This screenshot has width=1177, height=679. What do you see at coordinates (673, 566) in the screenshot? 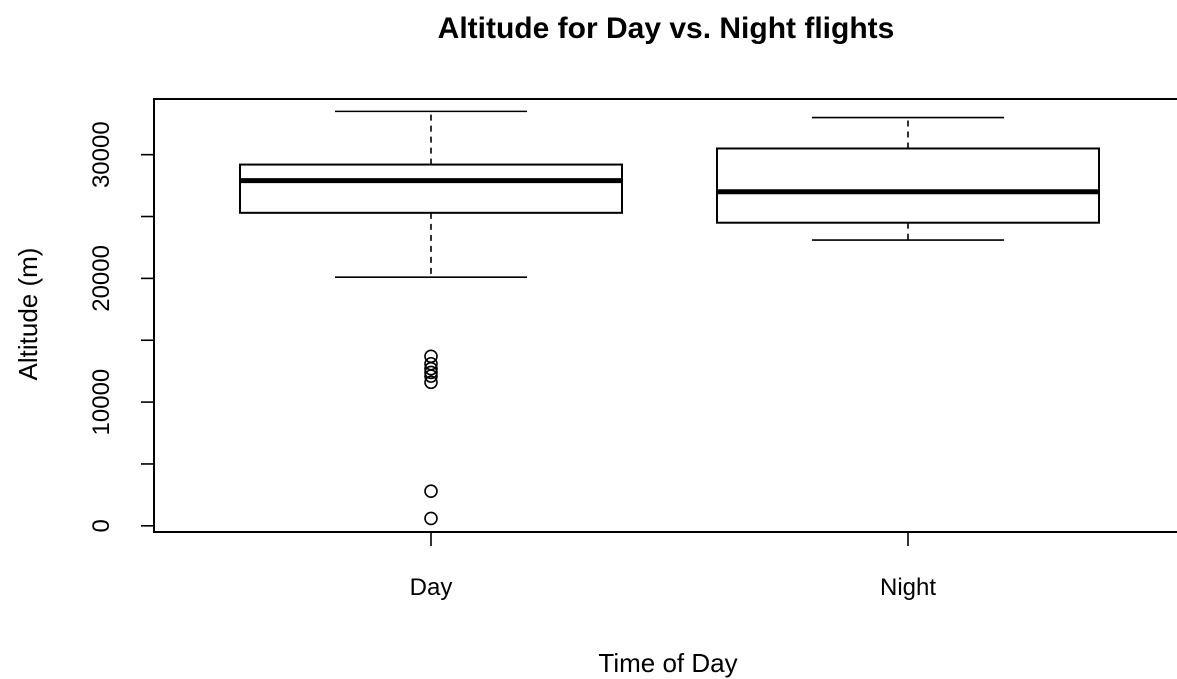
I see `x-axis: Day Night` at bounding box center [673, 566].